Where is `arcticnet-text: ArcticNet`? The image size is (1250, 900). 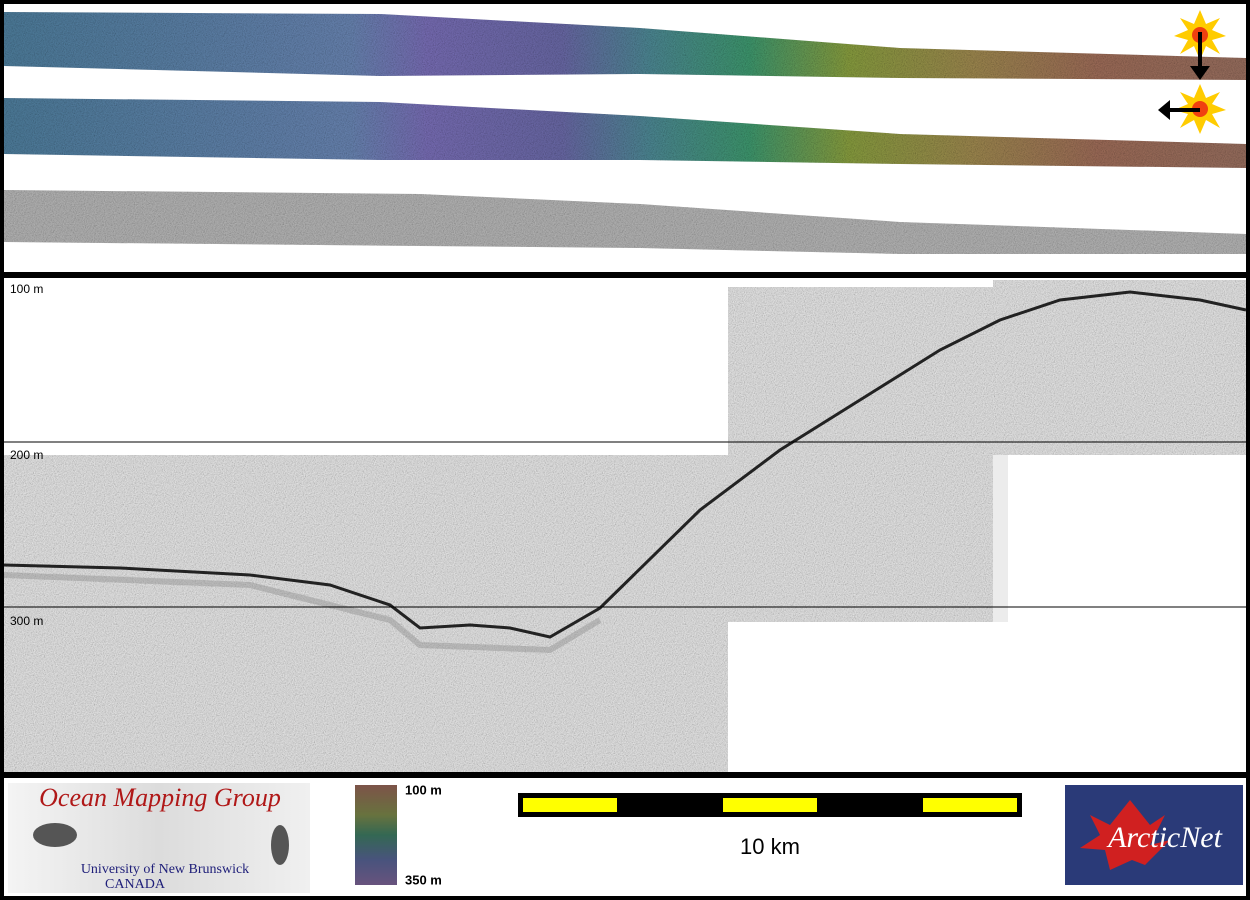 arcticnet-text: ArcticNet is located at coordinates (1164, 837).